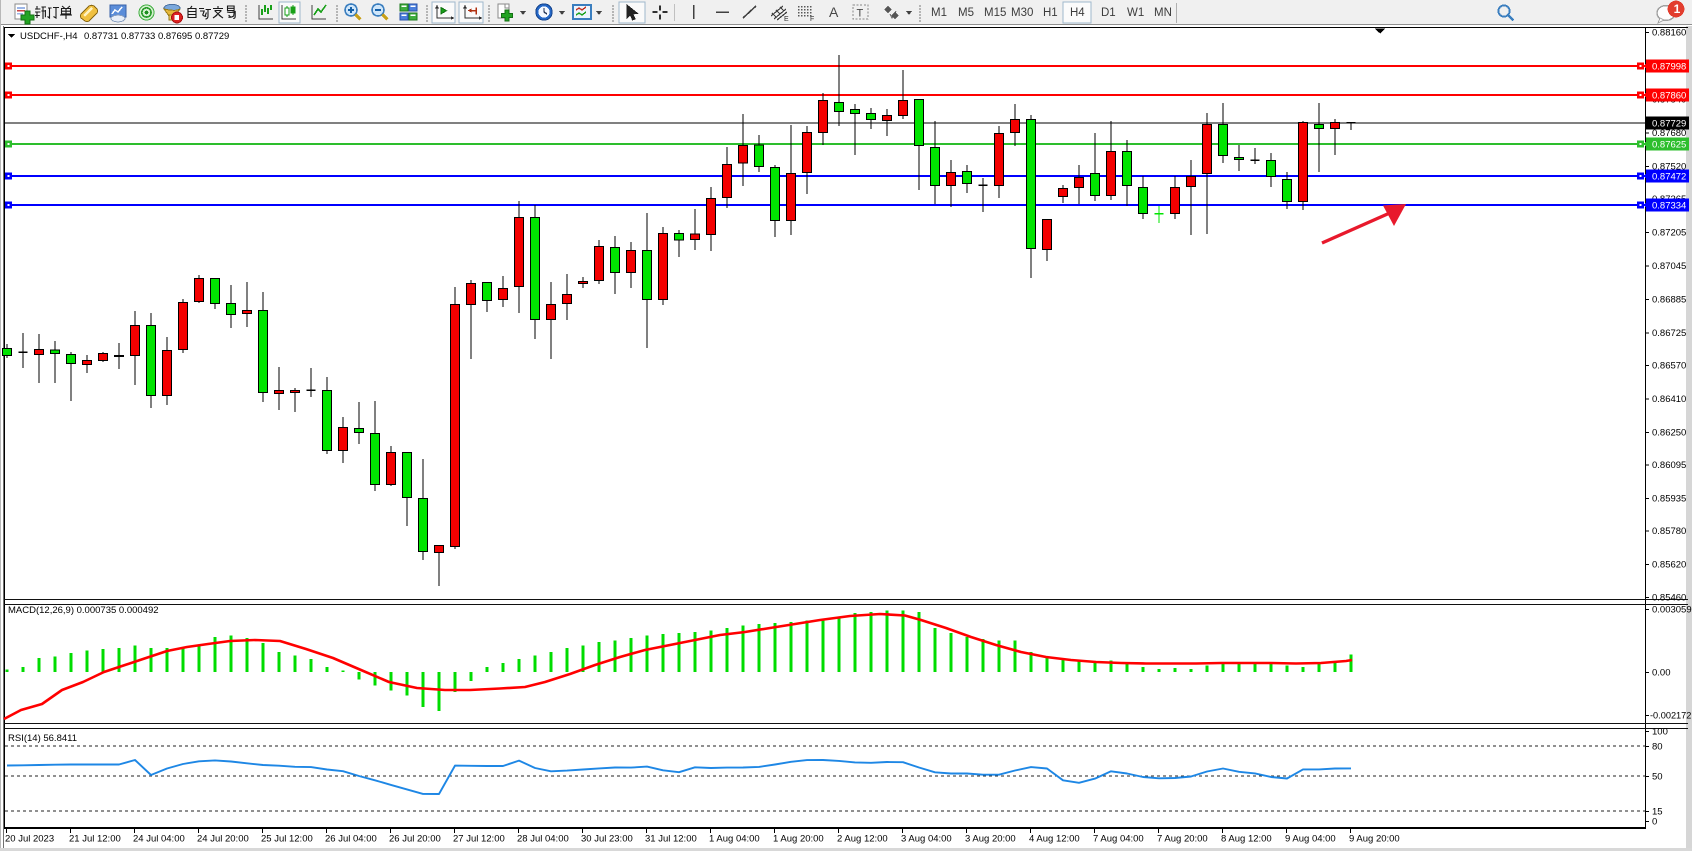 The height and width of the screenshot is (851, 1692). What do you see at coordinates (1108, 13) in the screenshot?
I see `svg-text: D1` at bounding box center [1108, 13].